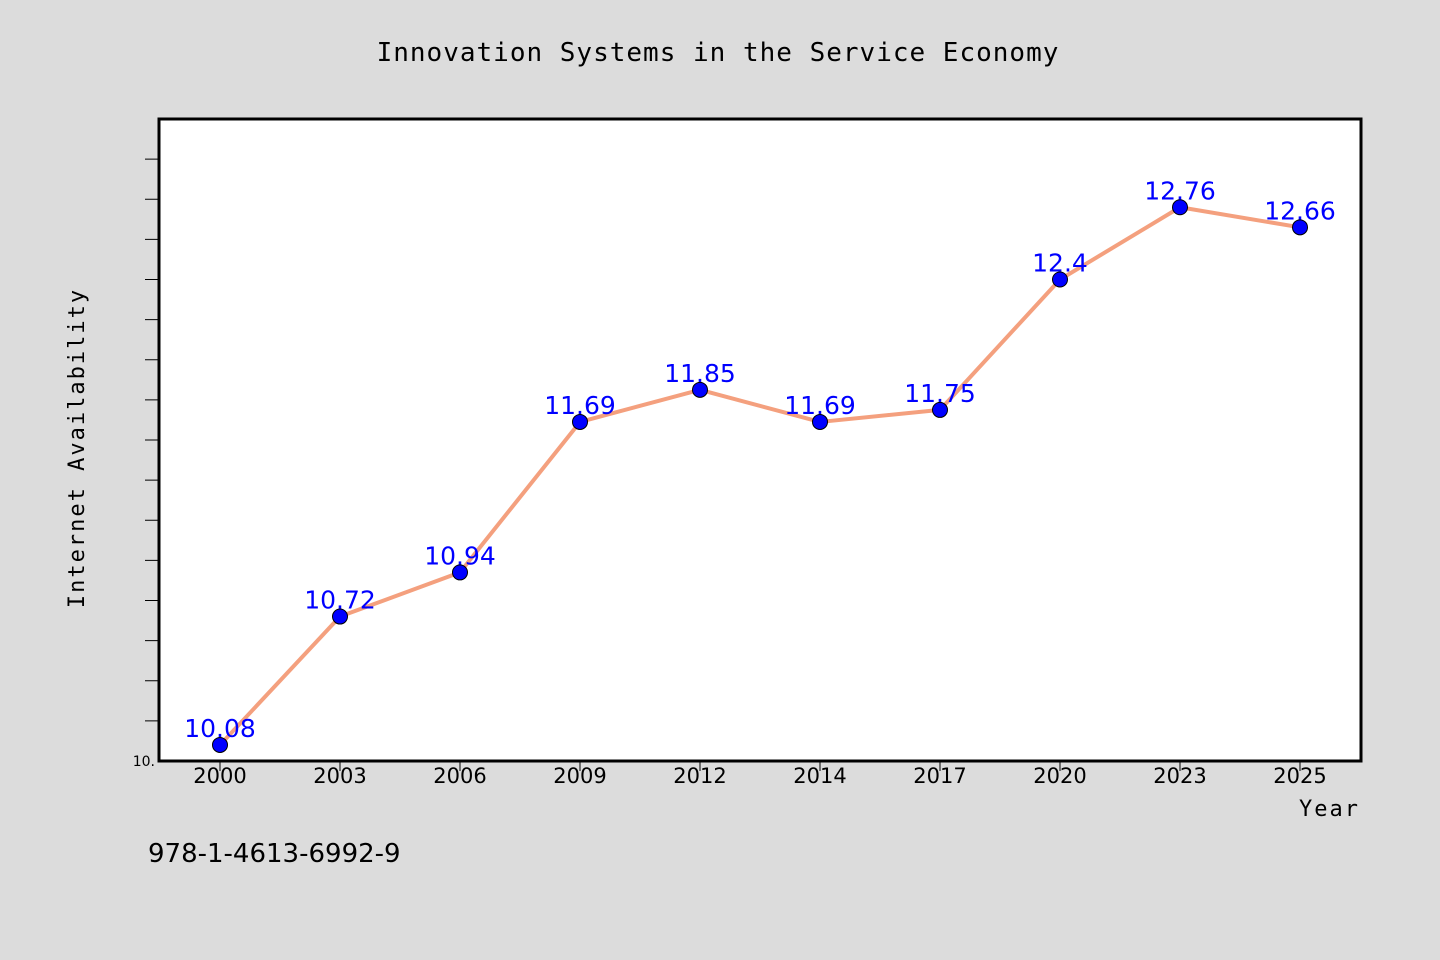 This screenshot has height=960, width=1440. What do you see at coordinates (220, 728) in the screenshot?
I see `data-label: 10.08` at bounding box center [220, 728].